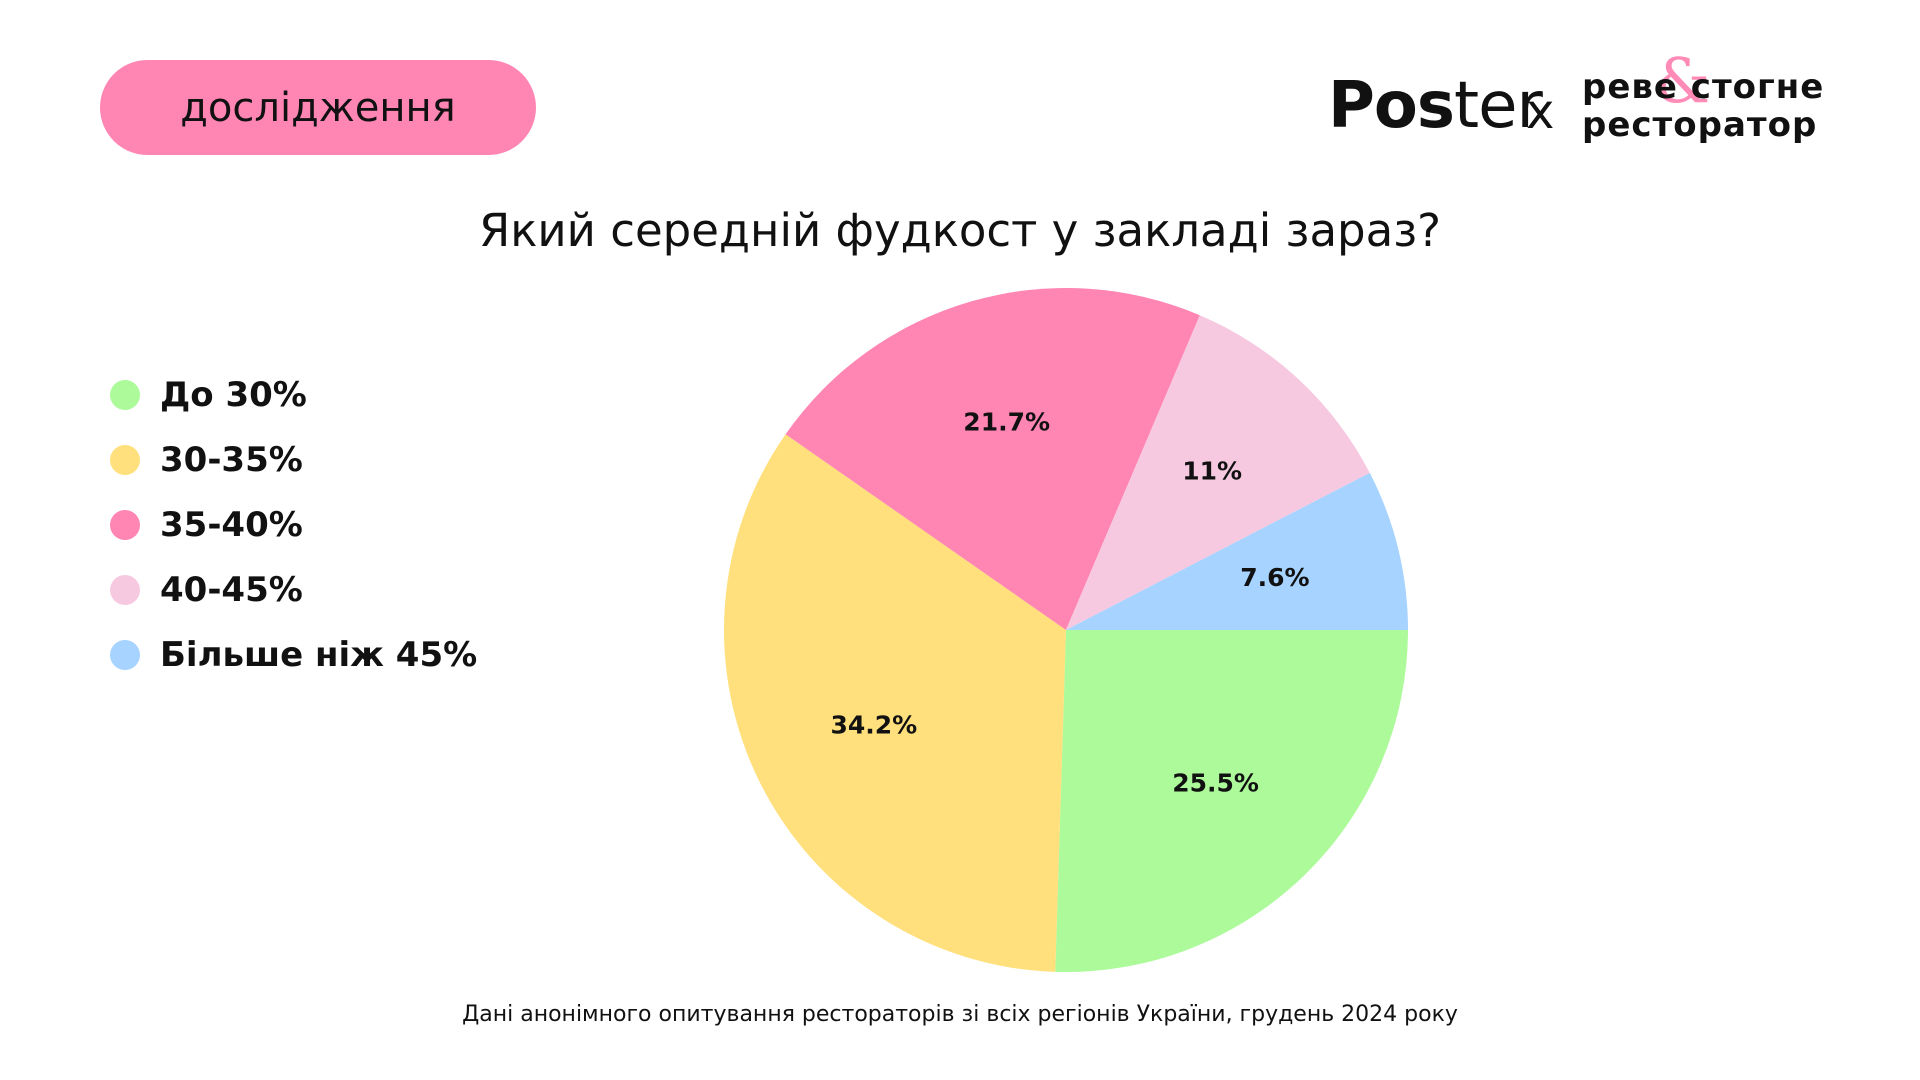 The height and width of the screenshot is (1080, 1920). I want to click on legend-item: 40-45%, so click(293, 589).